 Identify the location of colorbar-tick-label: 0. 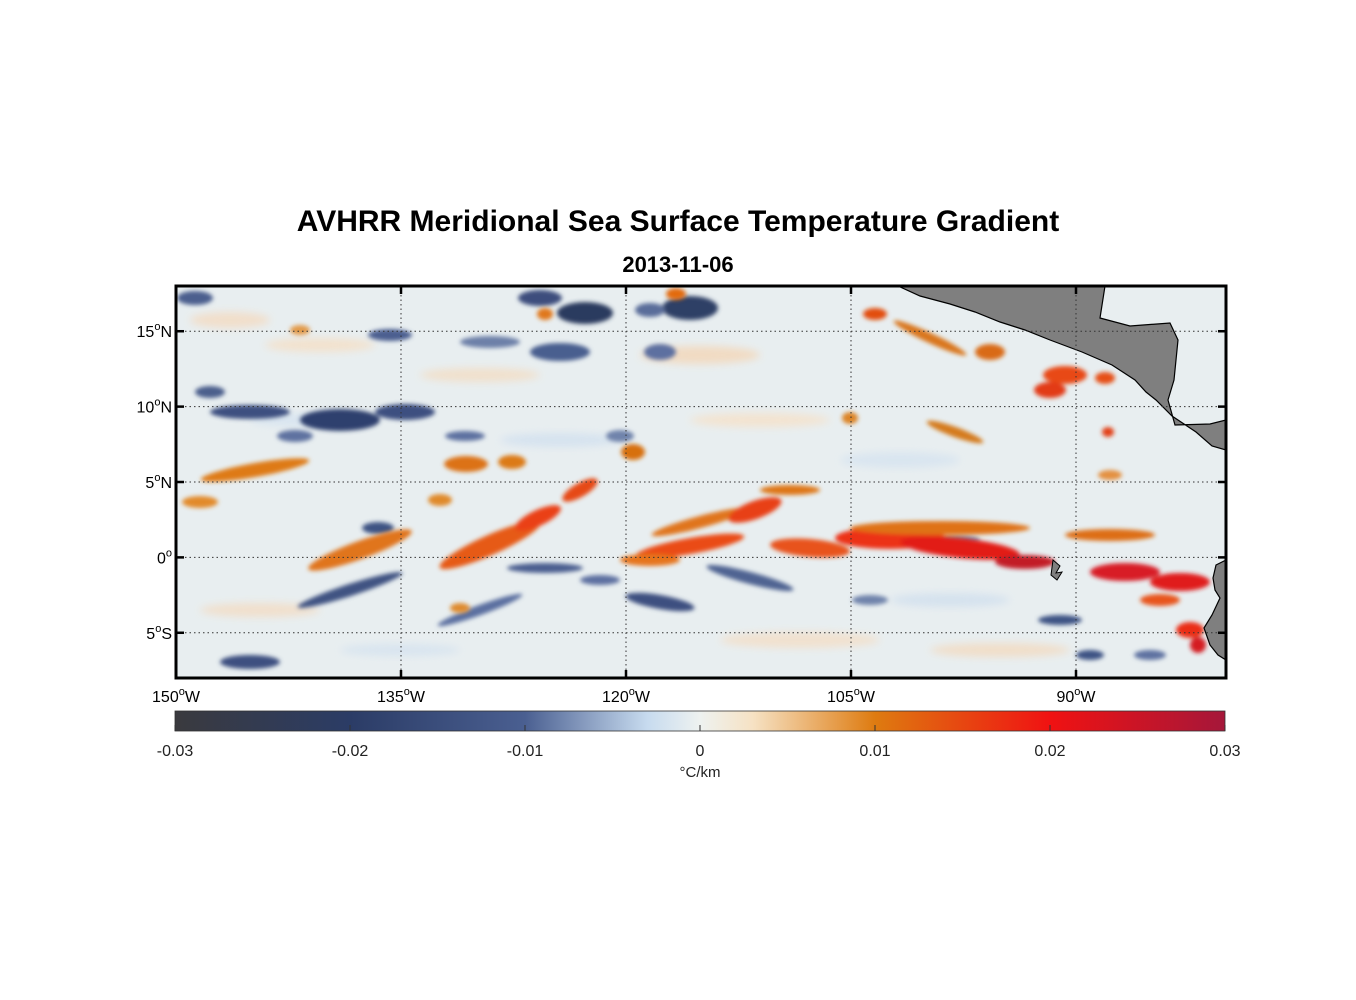
(700, 751).